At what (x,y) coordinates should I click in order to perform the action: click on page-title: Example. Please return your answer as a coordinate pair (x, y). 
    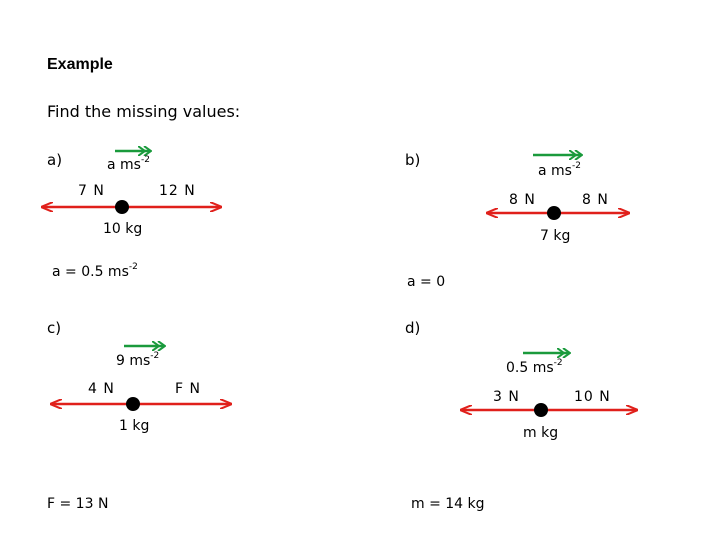
    Looking at the image, I should click on (80, 64).